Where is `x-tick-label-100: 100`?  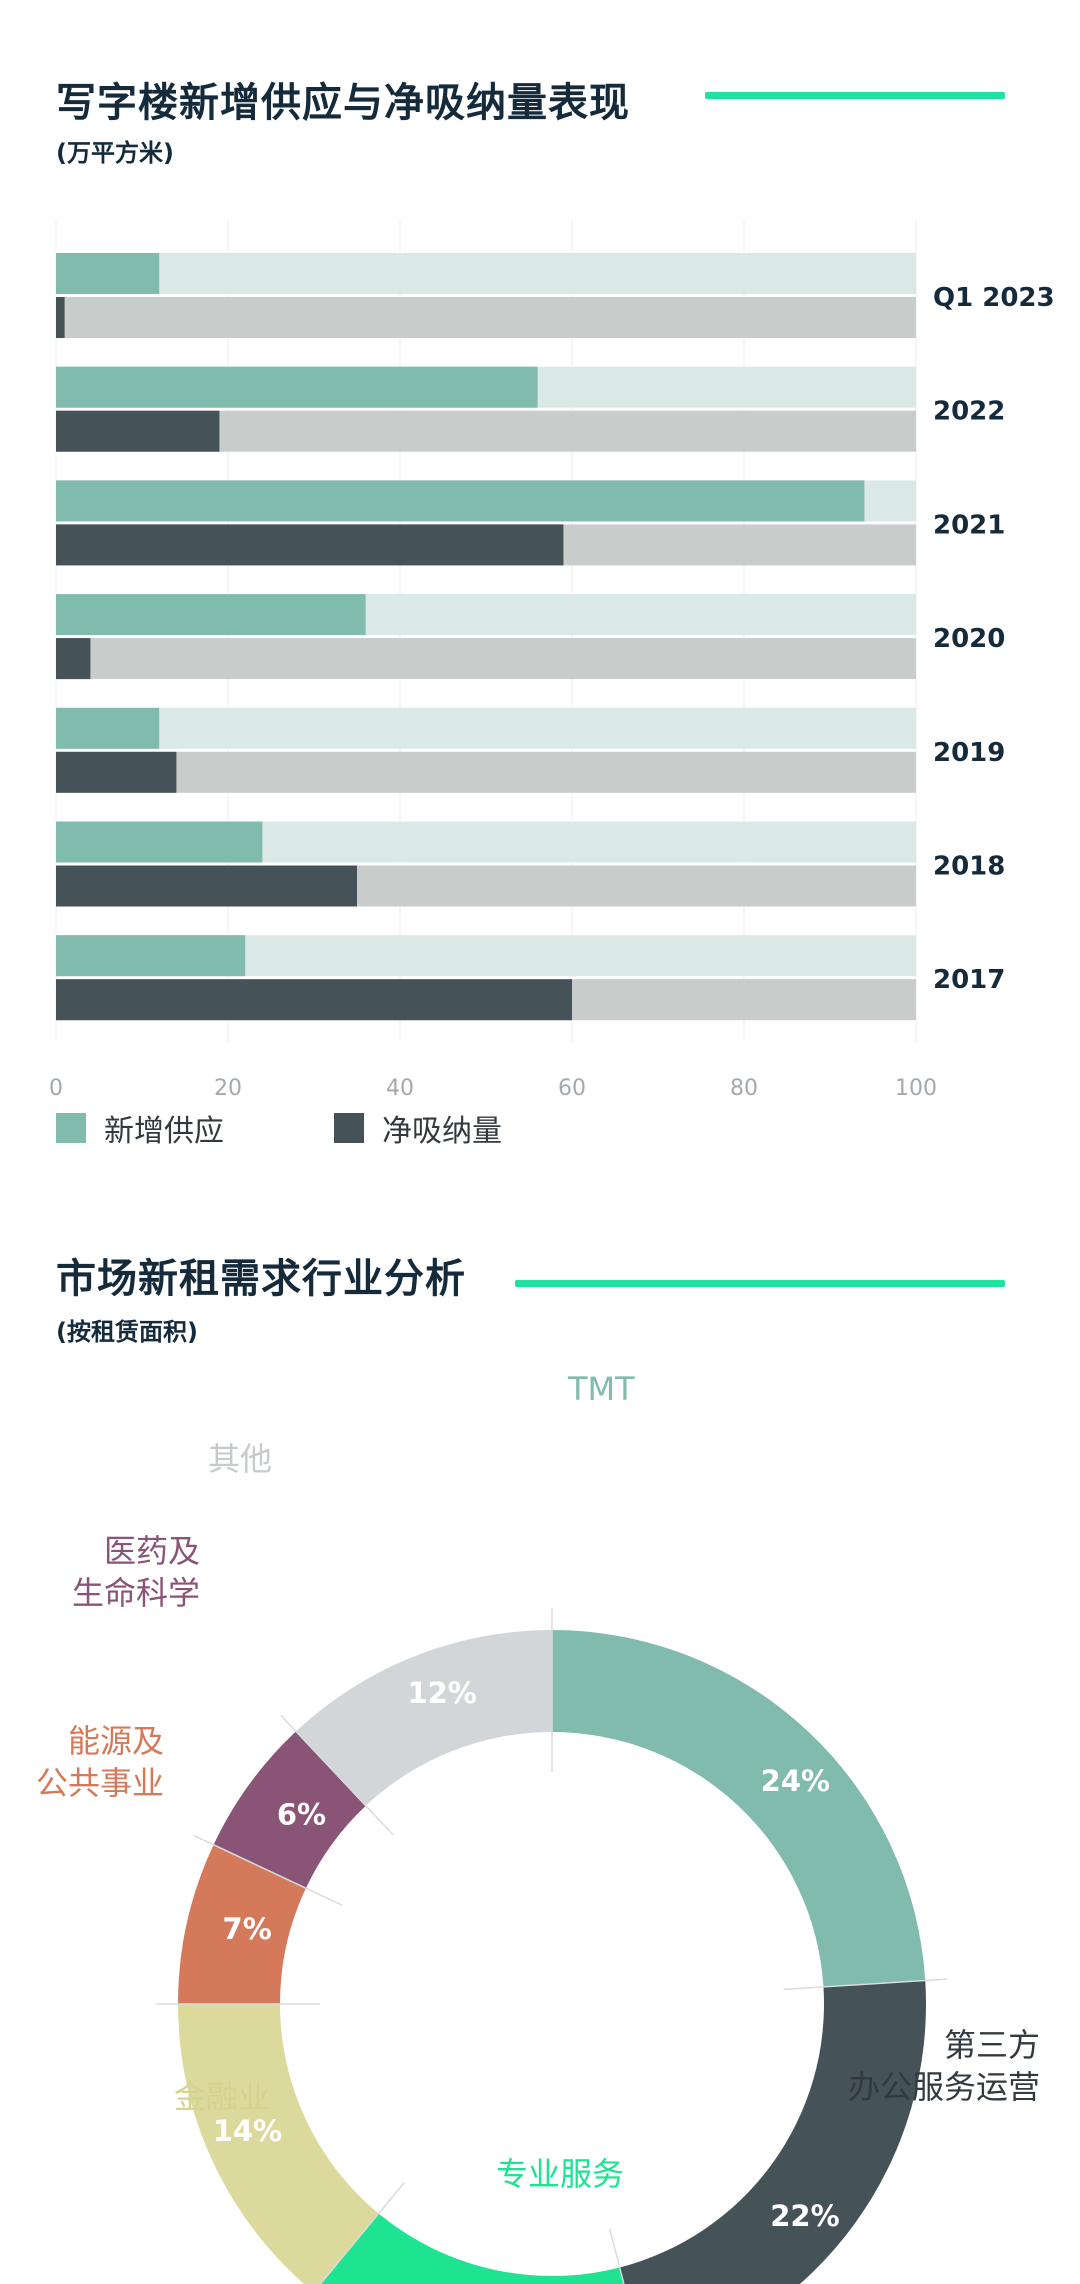
x-tick-label-100: 100 is located at coordinates (916, 1088).